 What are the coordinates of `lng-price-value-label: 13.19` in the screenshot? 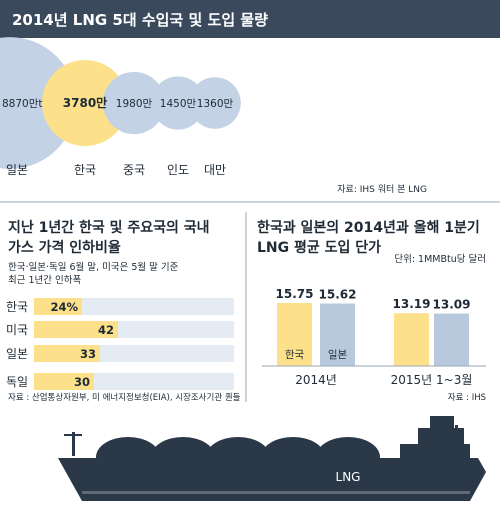 It's located at (412, 304).